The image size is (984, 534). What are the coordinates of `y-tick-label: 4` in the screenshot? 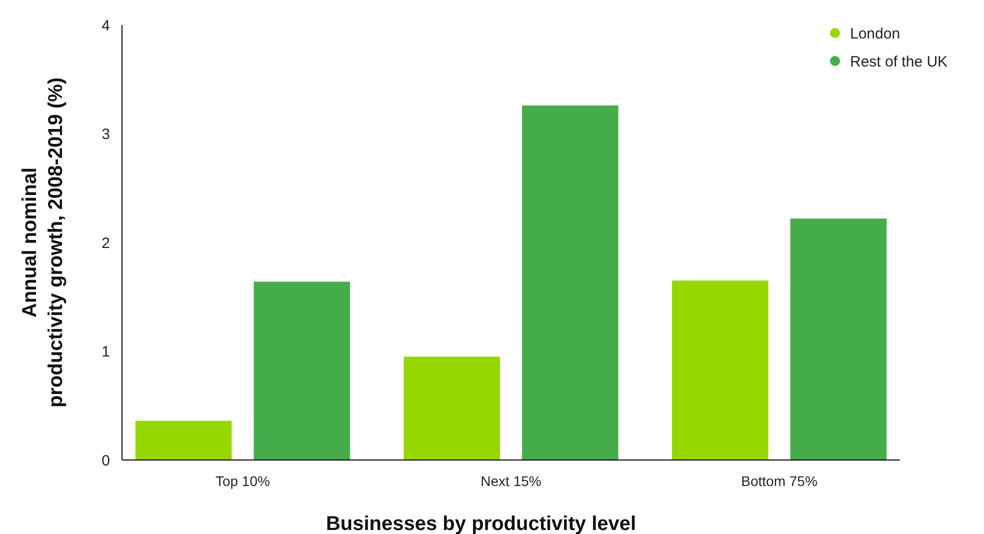 It's located at (106, 25).